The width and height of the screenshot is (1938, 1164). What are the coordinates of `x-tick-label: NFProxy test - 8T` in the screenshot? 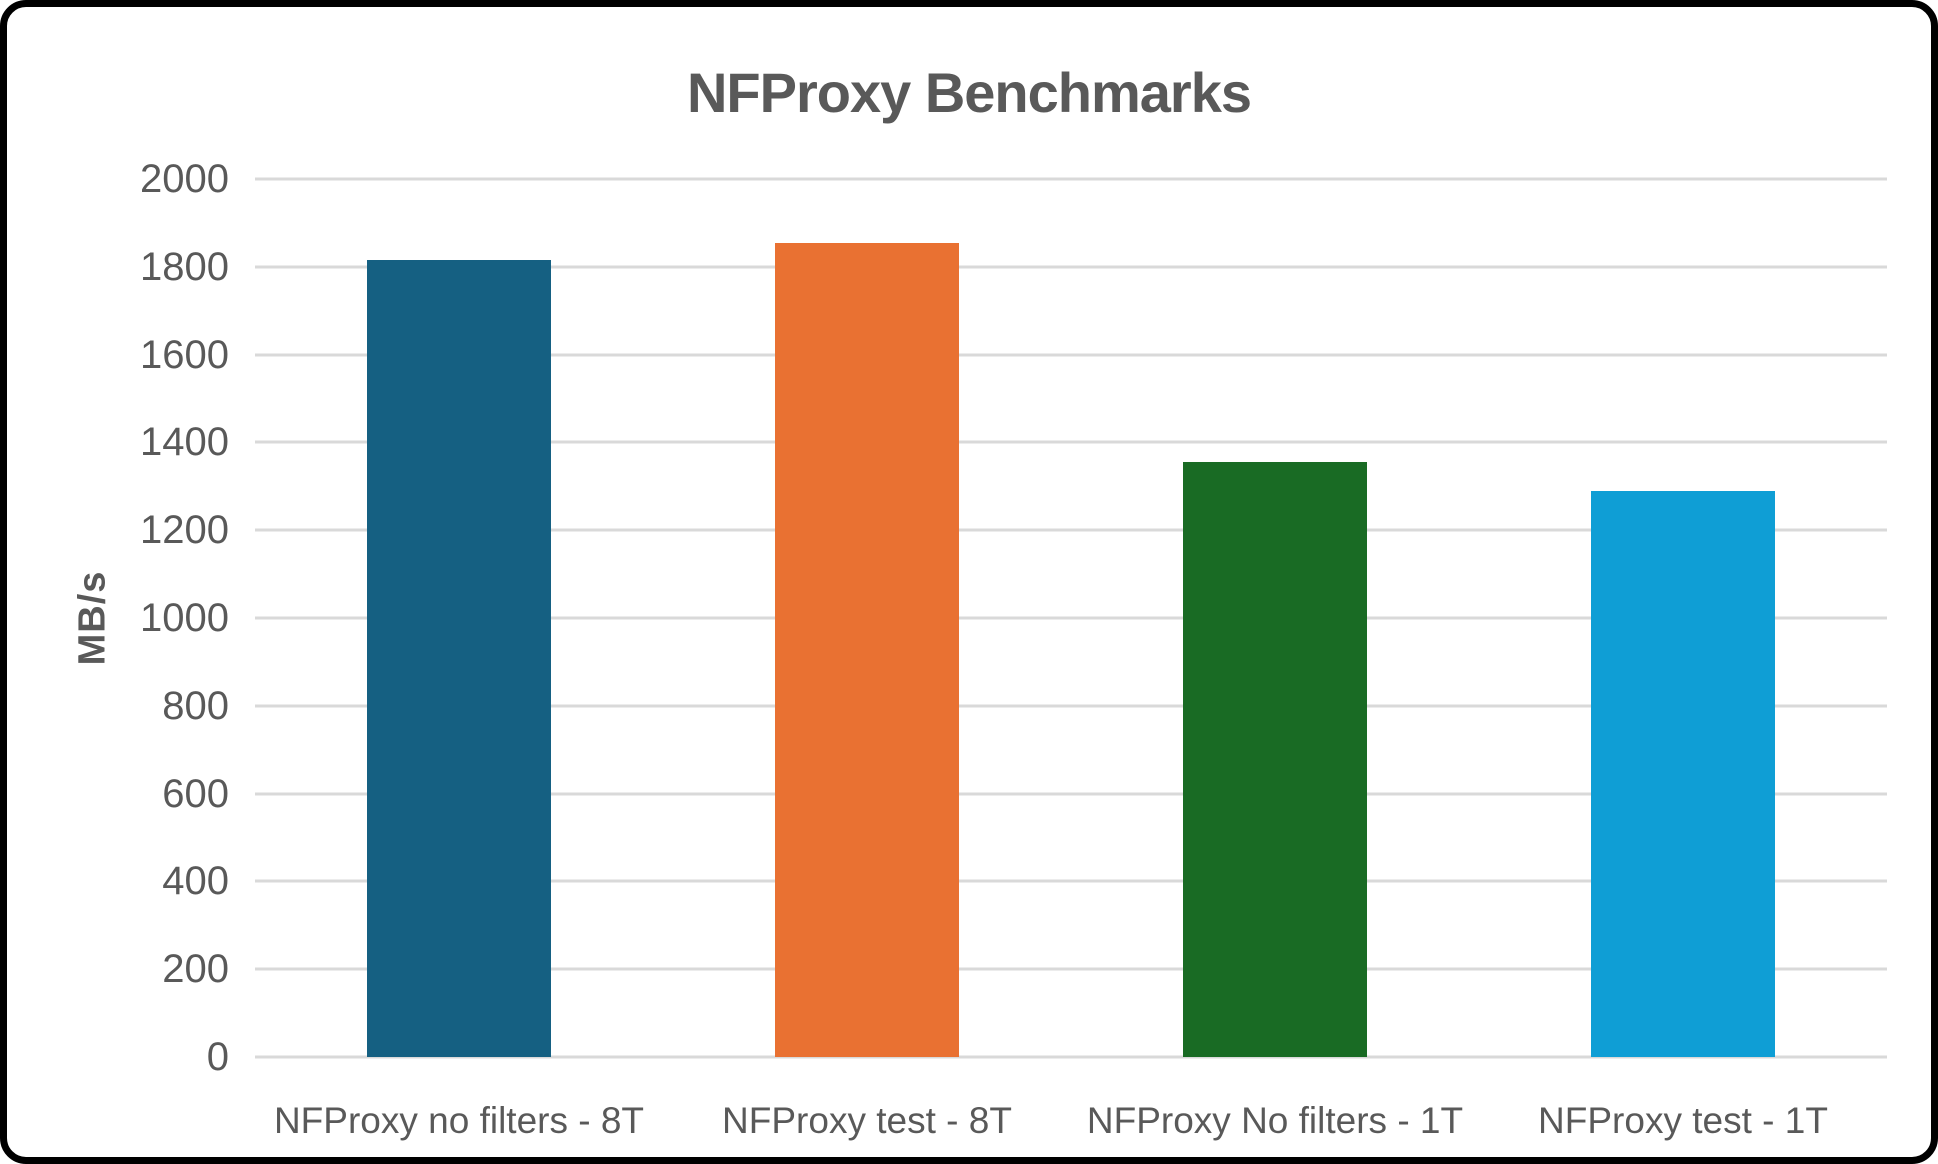 It's located at (867, 1120).